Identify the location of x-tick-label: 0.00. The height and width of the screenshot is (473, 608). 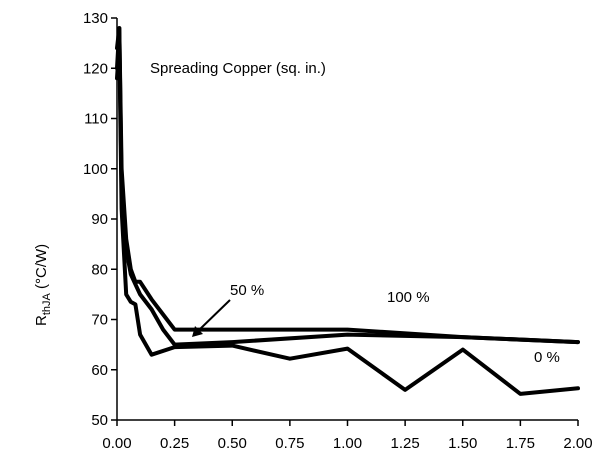
(116, 443).